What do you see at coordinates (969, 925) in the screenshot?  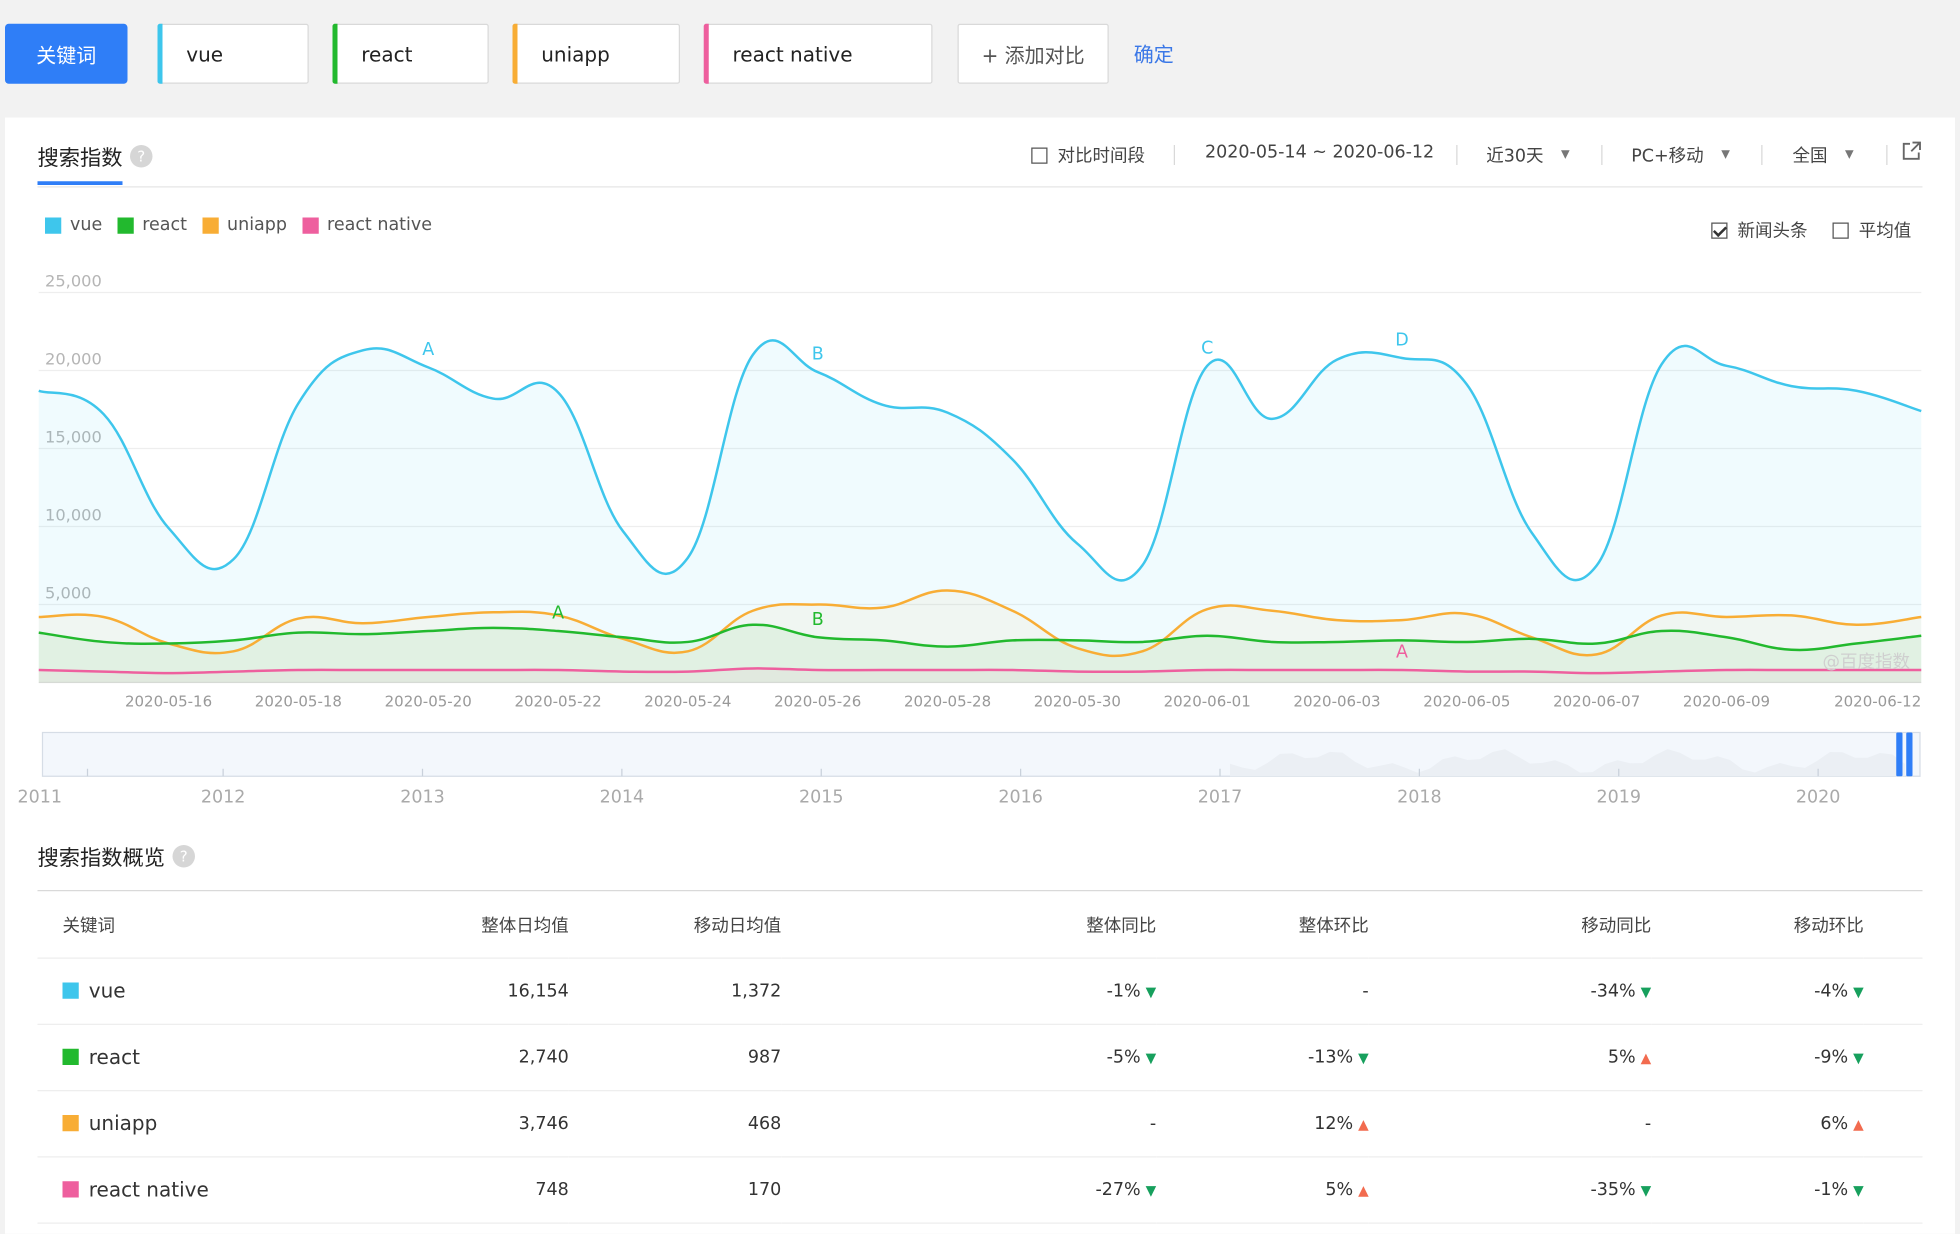 I see `col-overall-yoy: 整体同比` at bounding box center [969, 925].